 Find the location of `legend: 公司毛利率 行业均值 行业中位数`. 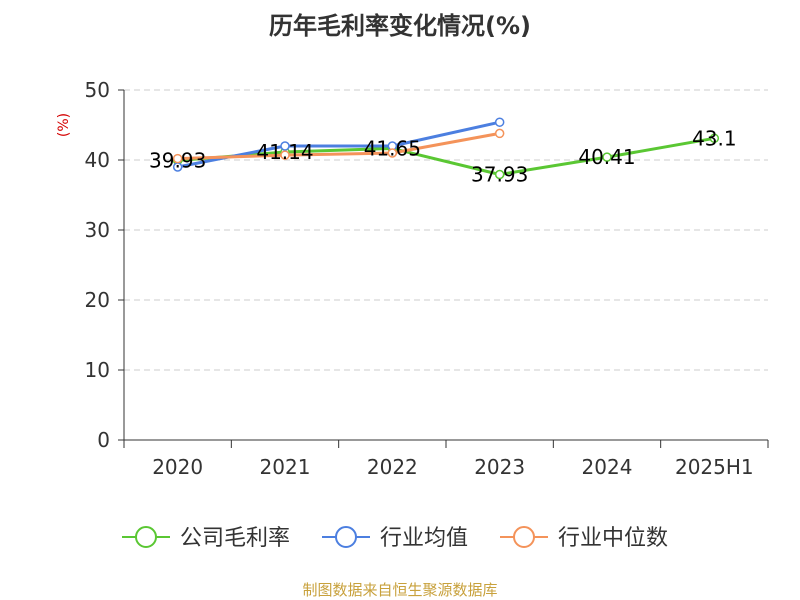

legend: 公司毛利率 行业均值 行业中位数 is located at coordinates (395, 538).